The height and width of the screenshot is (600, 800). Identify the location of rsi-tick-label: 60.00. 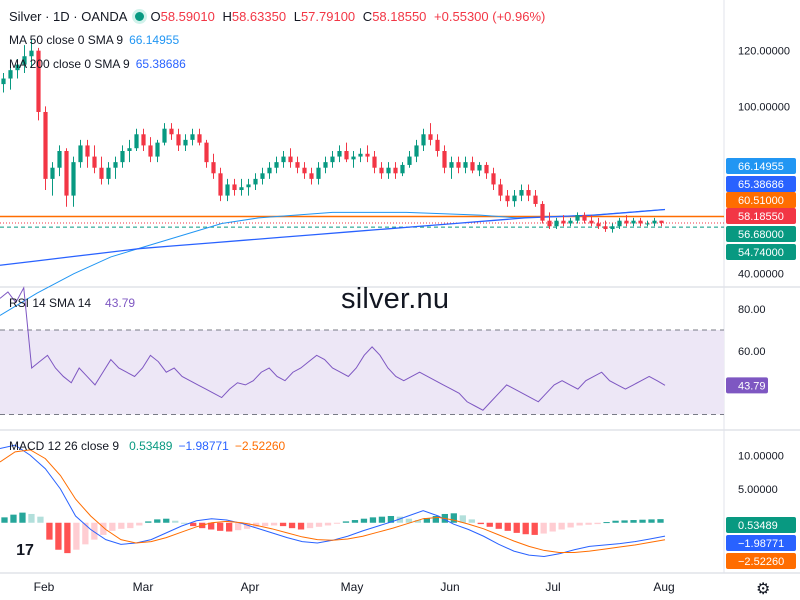
(752, 352).